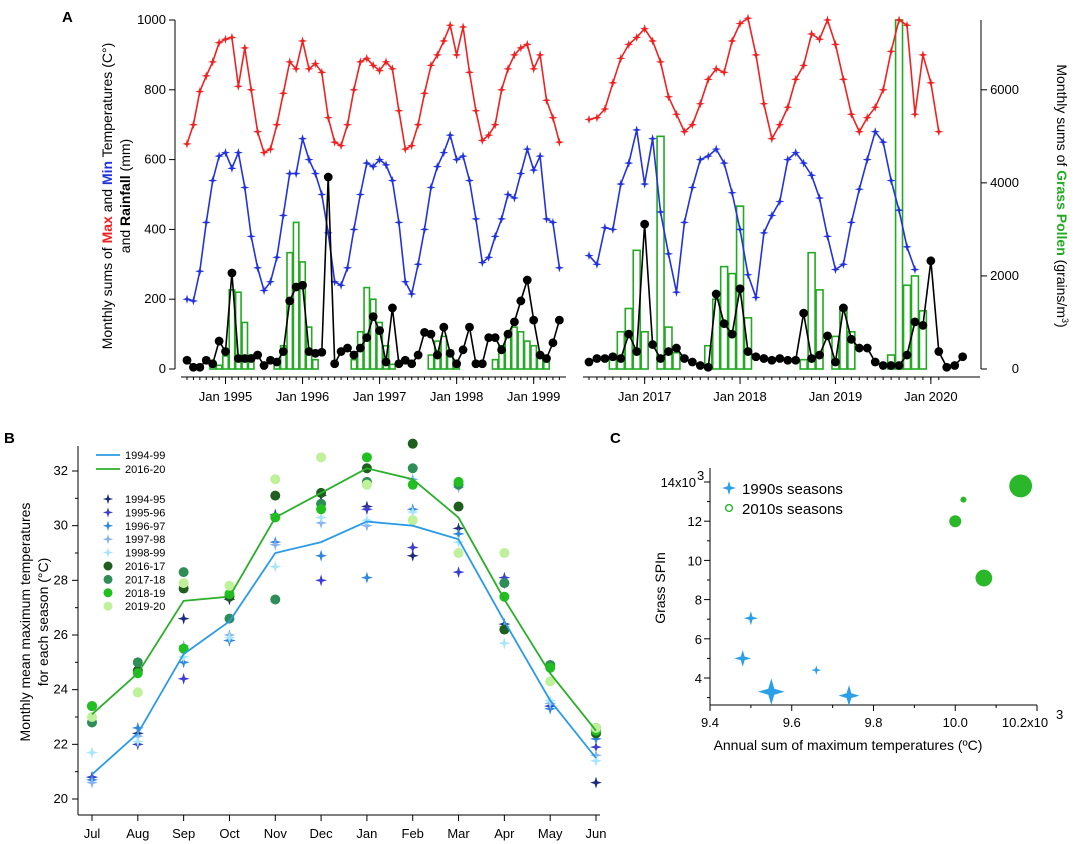 The width and height of the screenshot is (1084, 844). Describe the element at coordinates (155, 228) in the screenshot. I see `left-axis-tick-label: 400` at that location.